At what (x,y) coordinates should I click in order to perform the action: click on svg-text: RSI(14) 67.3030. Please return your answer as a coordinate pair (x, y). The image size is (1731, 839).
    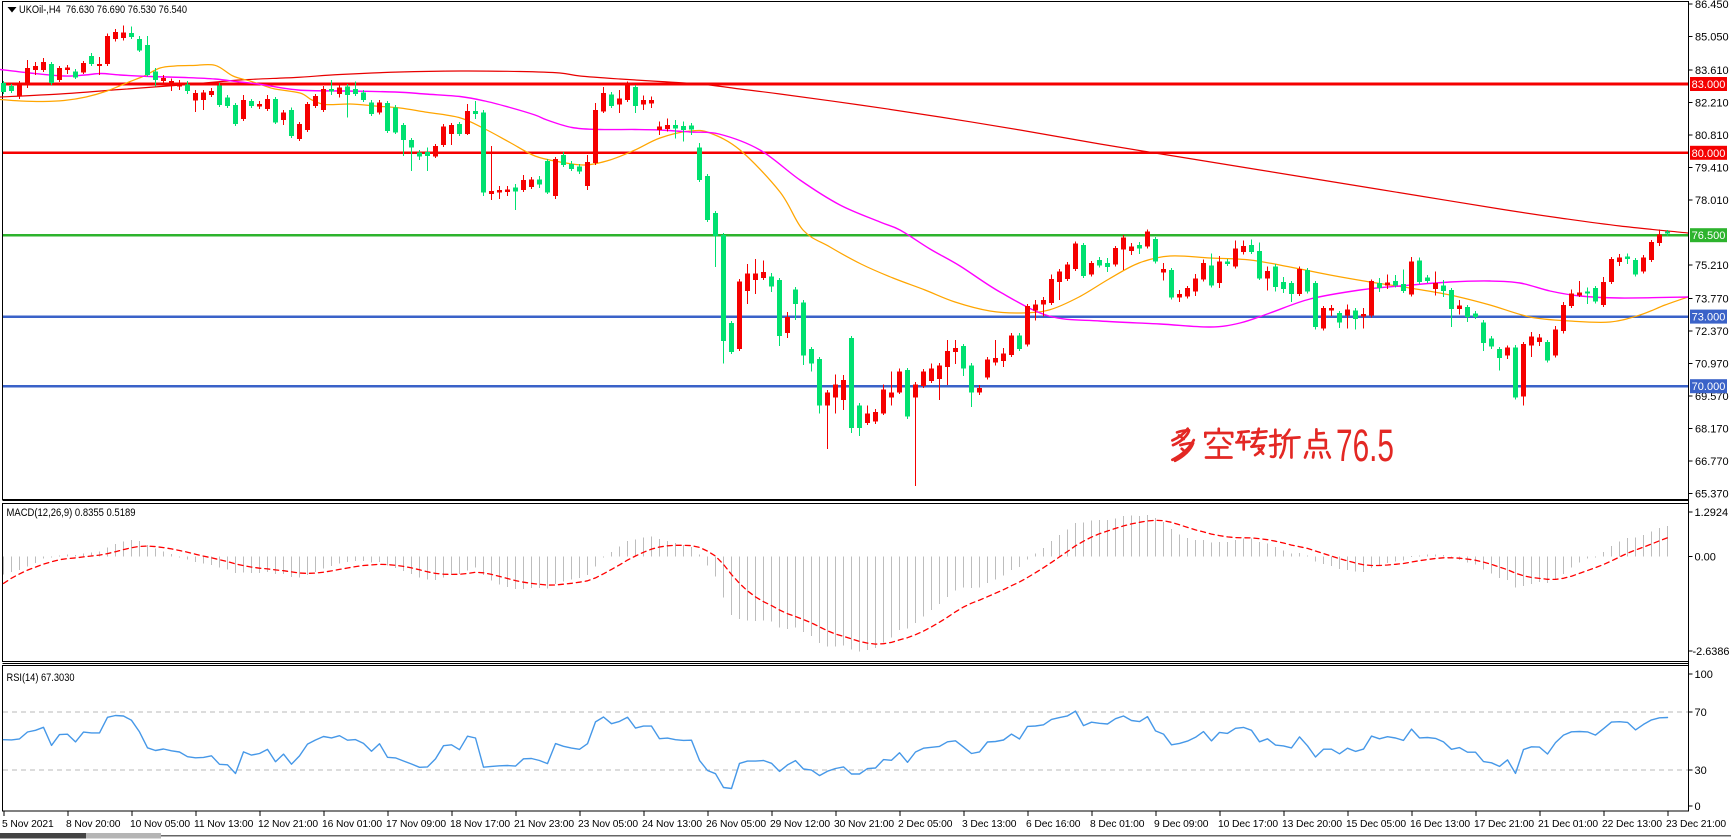
    Looking at the image, I should click on (41, 678).